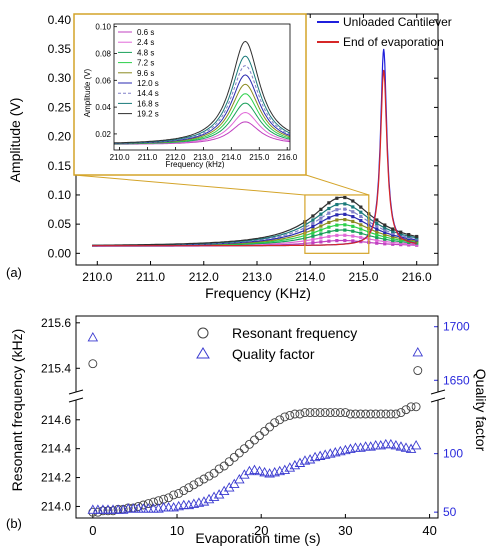 This screenshot has height=550, width=493. I want to click on inset-xtick-label: 214.0, so click(231, 157).